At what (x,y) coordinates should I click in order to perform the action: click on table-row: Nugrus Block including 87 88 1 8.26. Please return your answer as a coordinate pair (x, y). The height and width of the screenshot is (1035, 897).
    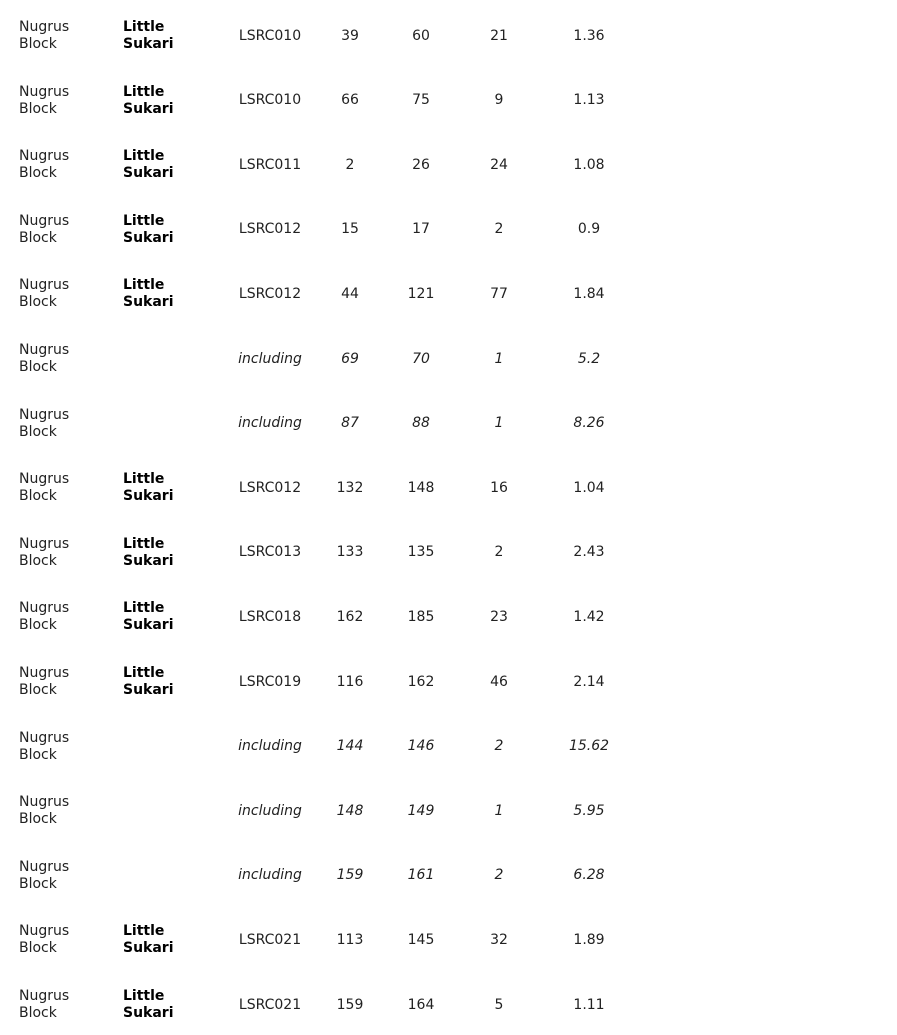
    Looking at the image, I should click on (448, 424).